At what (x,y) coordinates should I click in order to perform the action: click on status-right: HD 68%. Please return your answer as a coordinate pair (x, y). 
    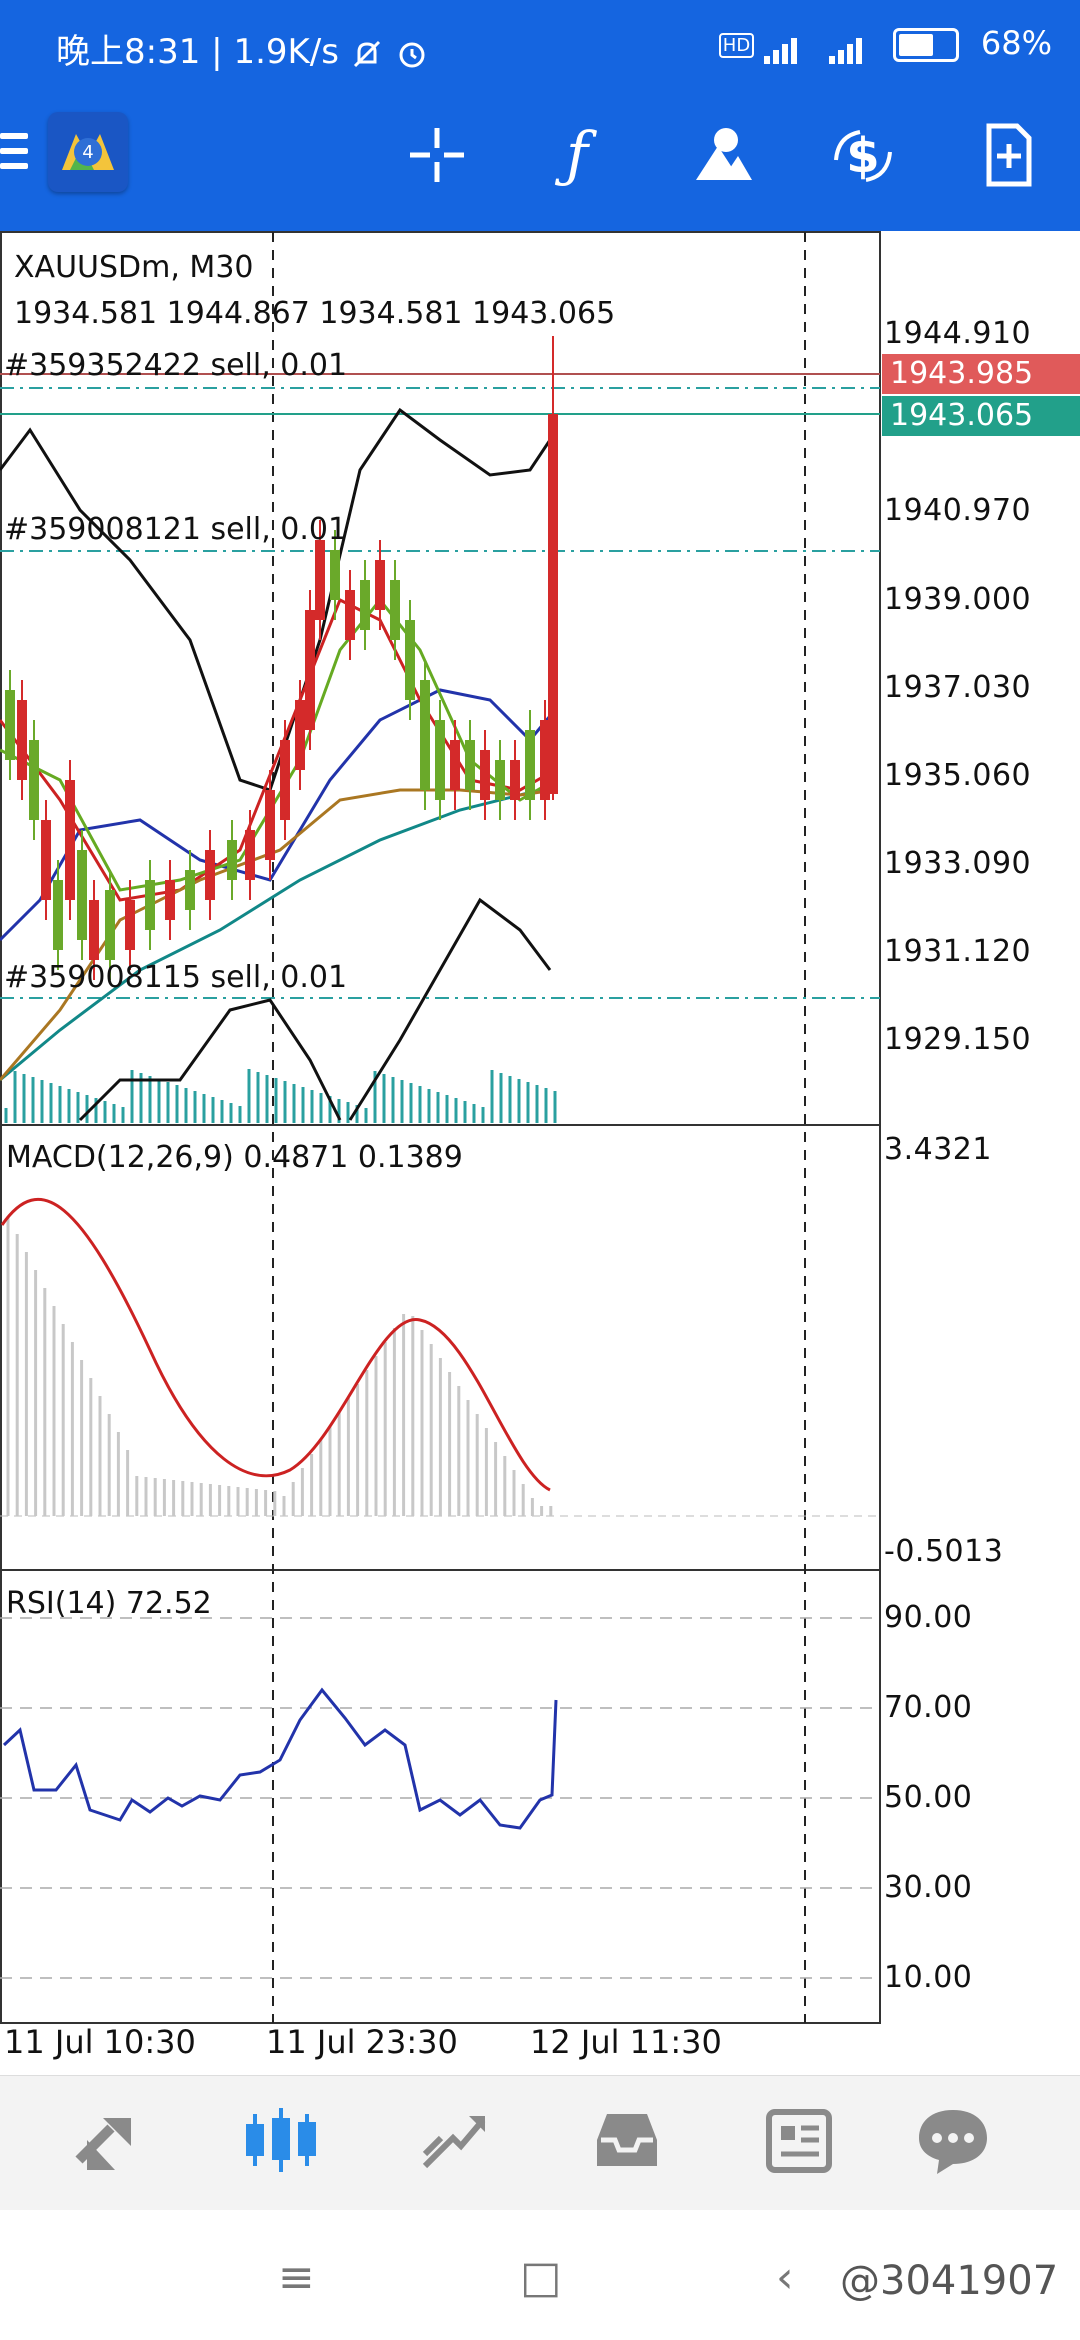
    Looking at the image, I should click on (885, 44).